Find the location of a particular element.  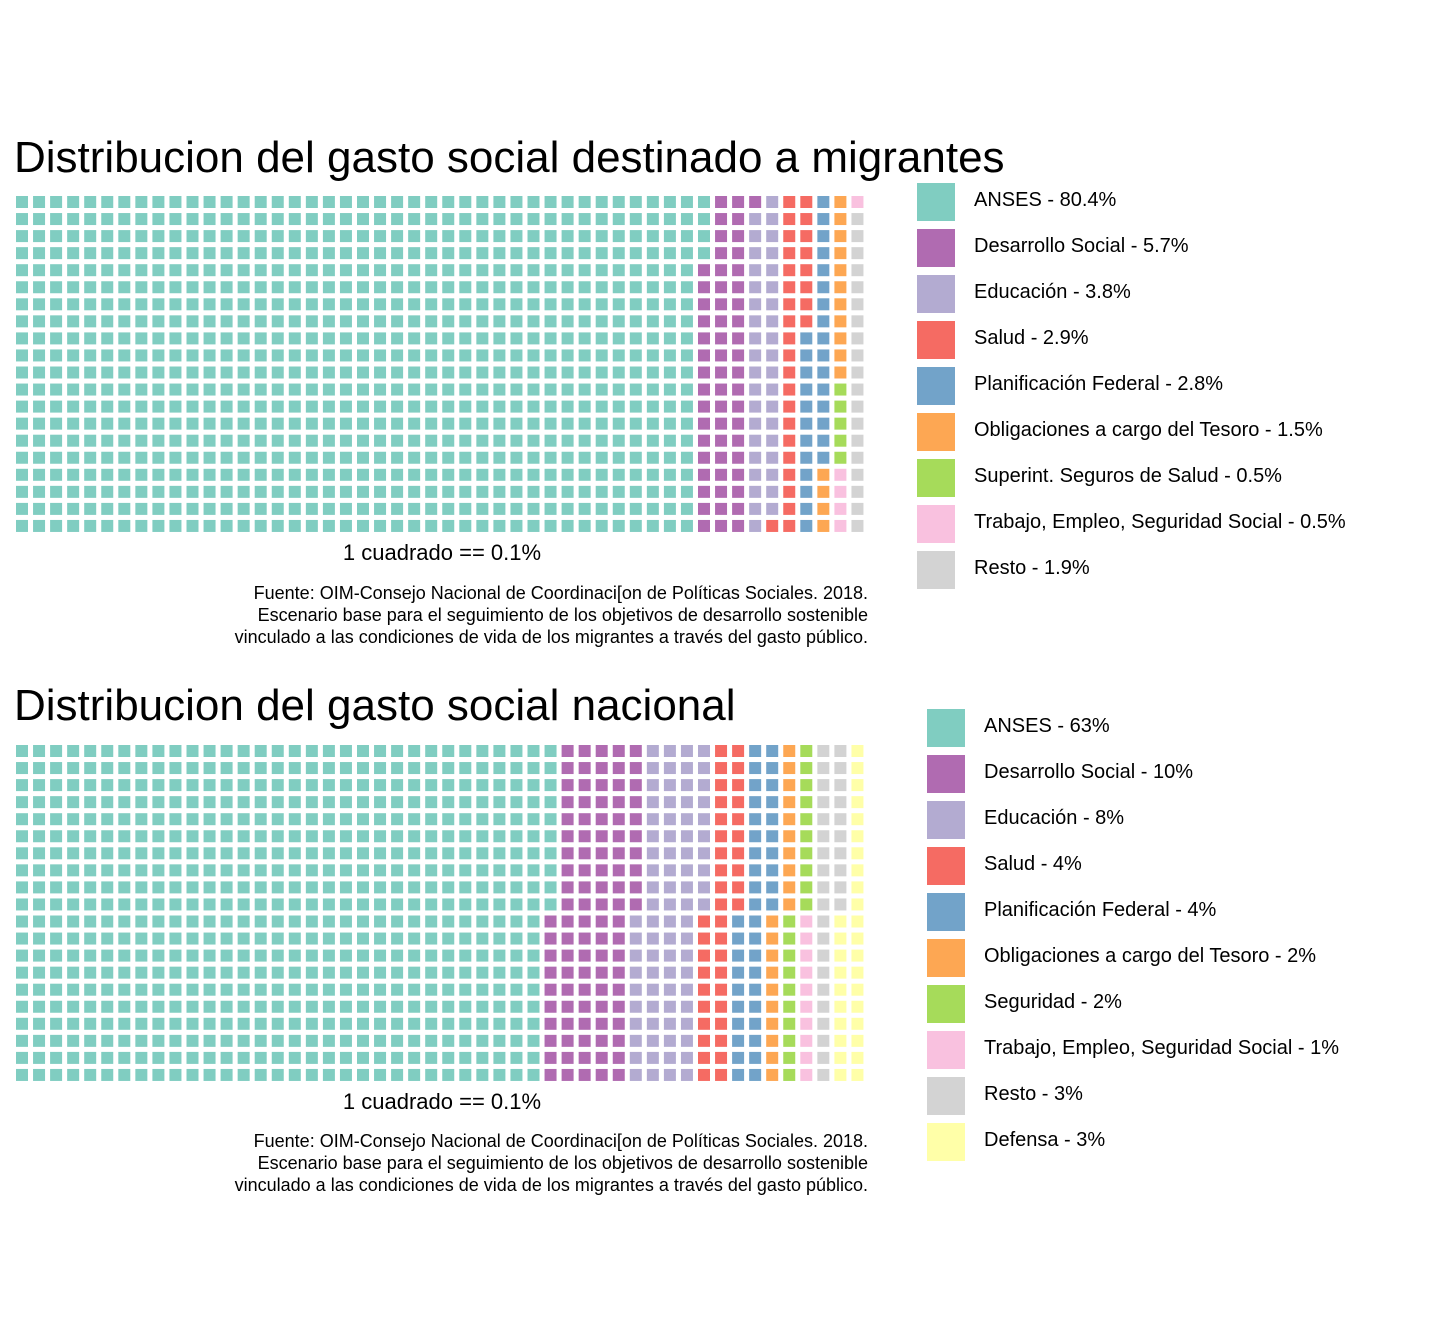

legend-label: ANSES - 63% is located at coordinates (1047, 726).